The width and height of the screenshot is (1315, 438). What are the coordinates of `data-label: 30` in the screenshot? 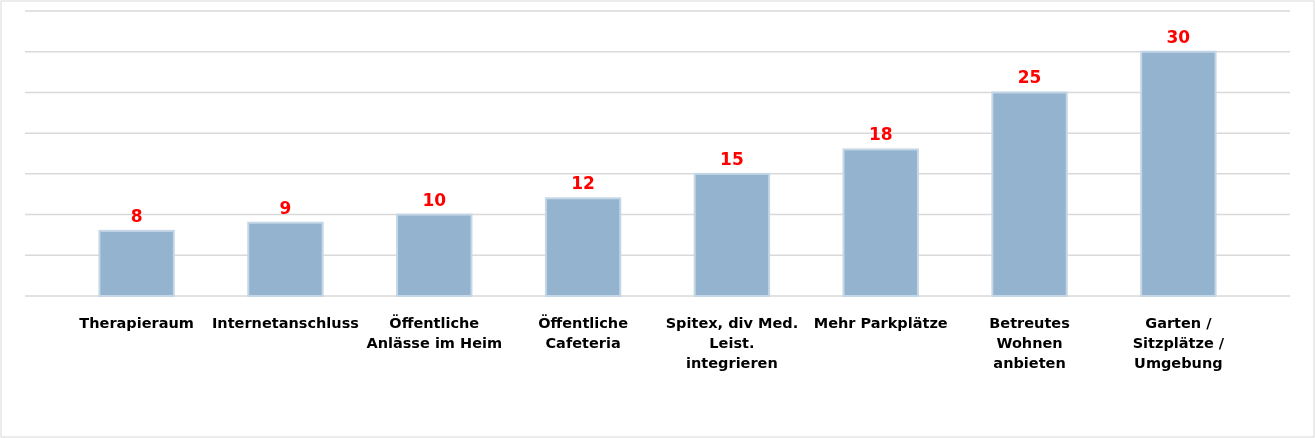 It's located at (1178, 36).